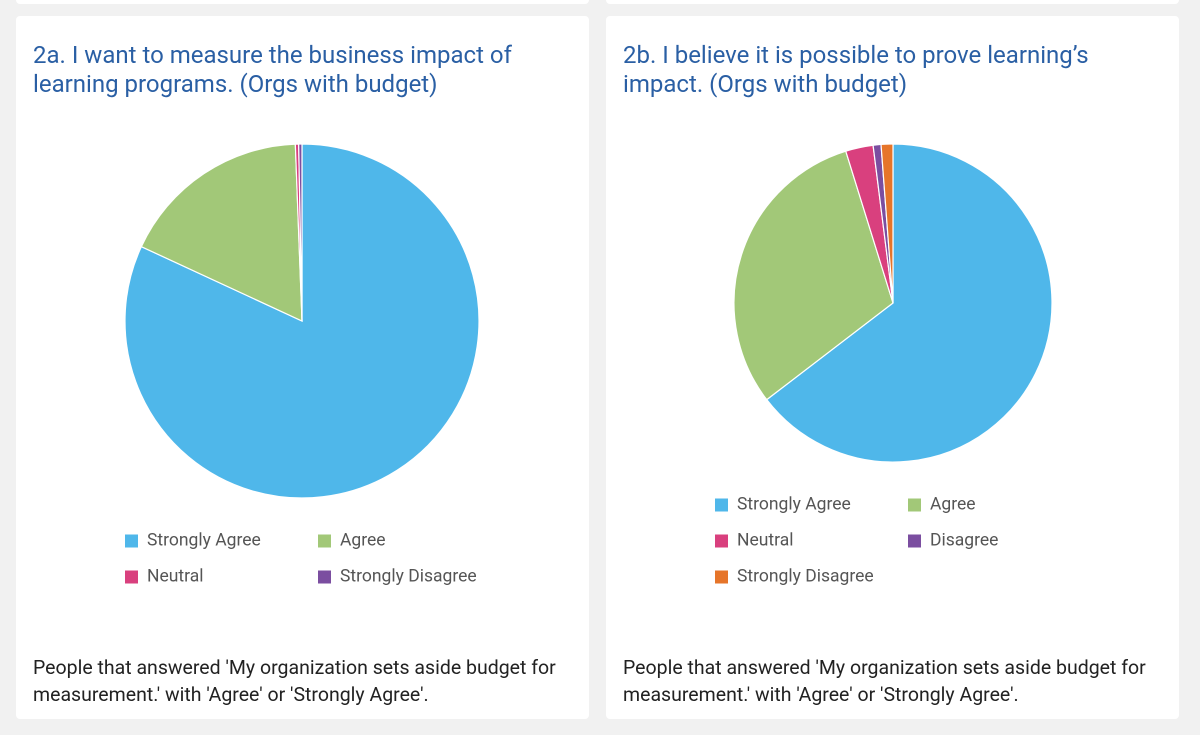 This screenshot has width=1200, height=735. Describe the element at coordinates (964, 541) in the screenshot. I see `legend-label: Disagree` at that location.